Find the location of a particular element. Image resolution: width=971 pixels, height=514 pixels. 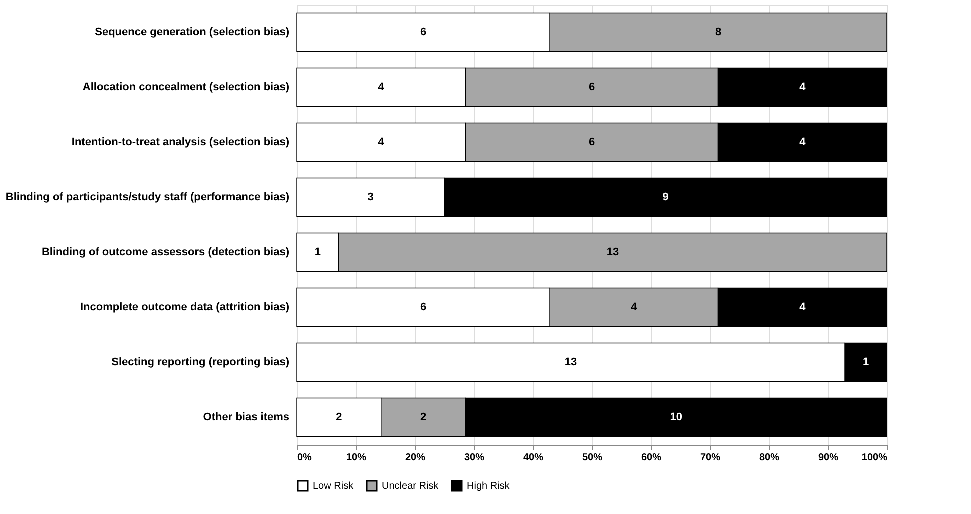

legend-label: Low Risk is located at coordinates (334, 486).